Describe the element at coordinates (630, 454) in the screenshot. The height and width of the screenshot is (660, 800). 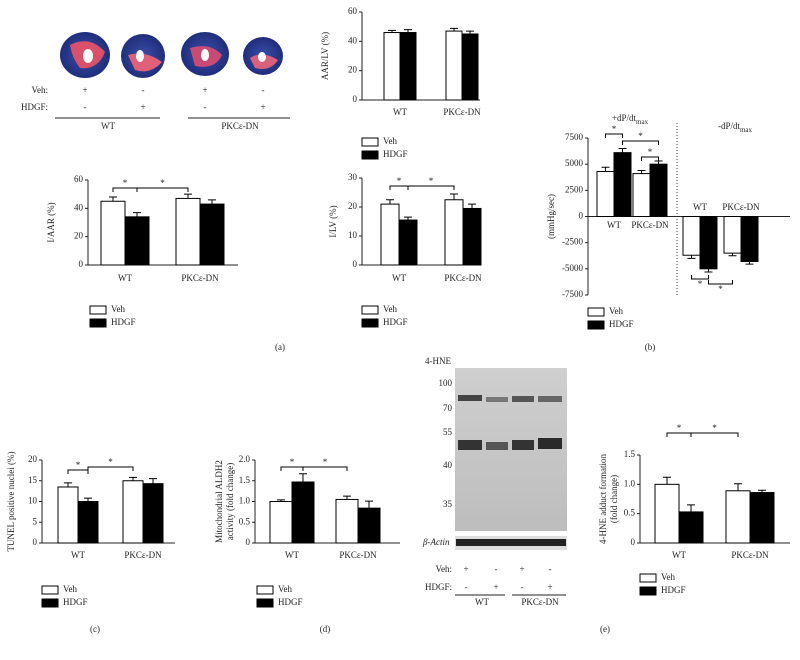
I see `y-tick-label: 1.5` at that location.